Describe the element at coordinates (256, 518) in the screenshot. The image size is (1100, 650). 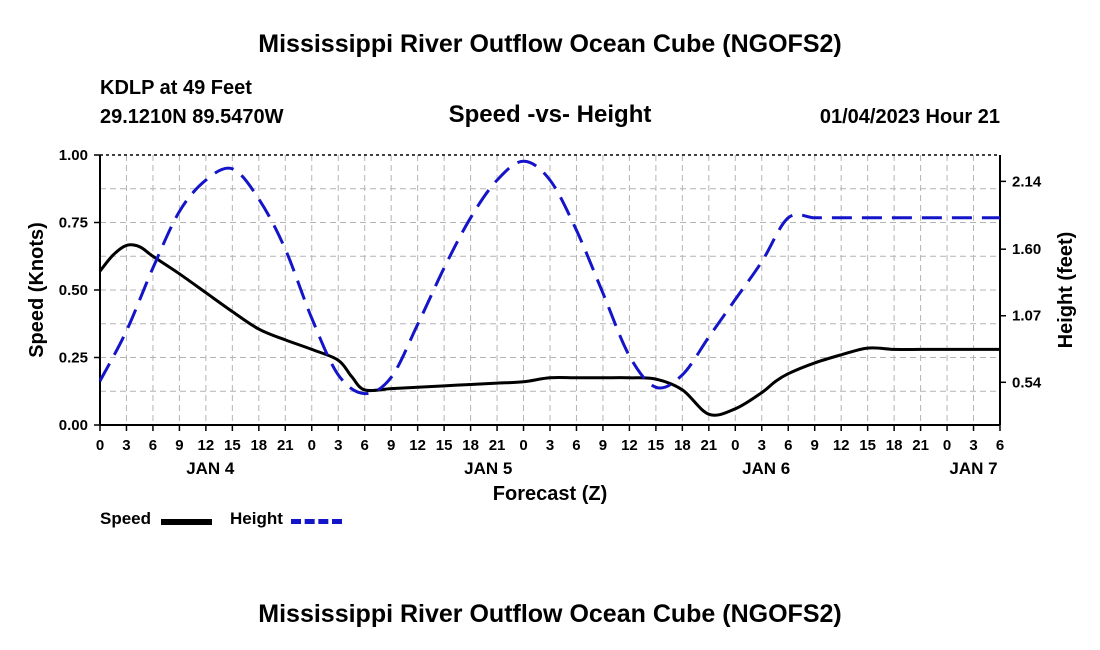
I see `legend-height-label: Height` at that location.